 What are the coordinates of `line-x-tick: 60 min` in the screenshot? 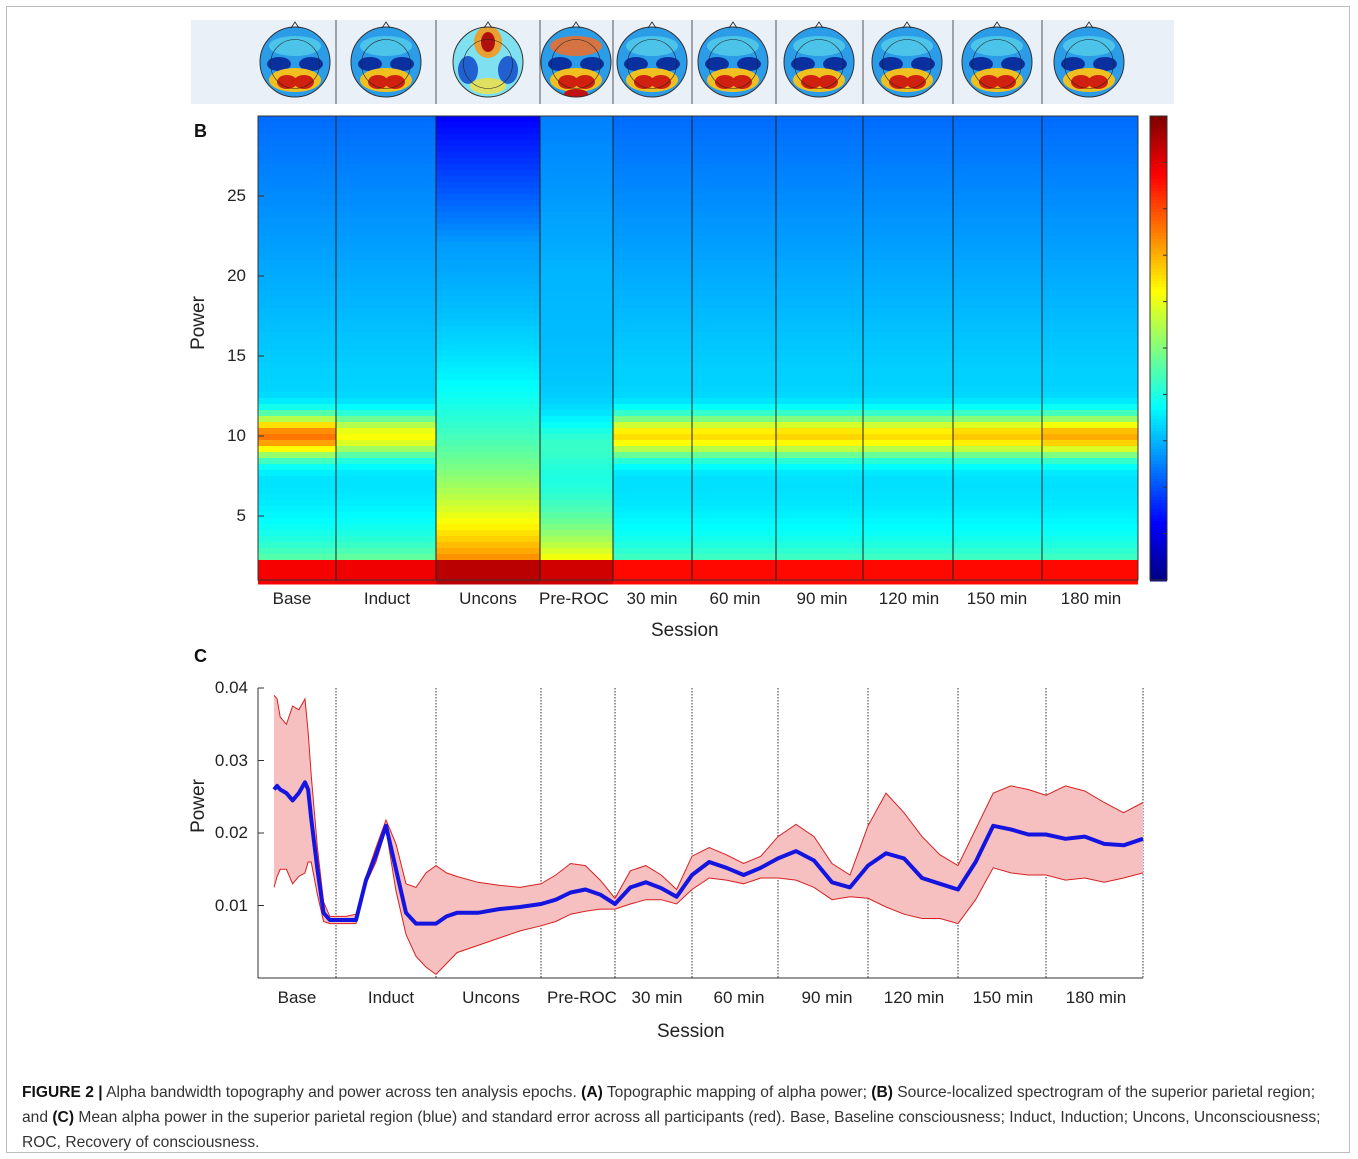 It's located at (739, 997).